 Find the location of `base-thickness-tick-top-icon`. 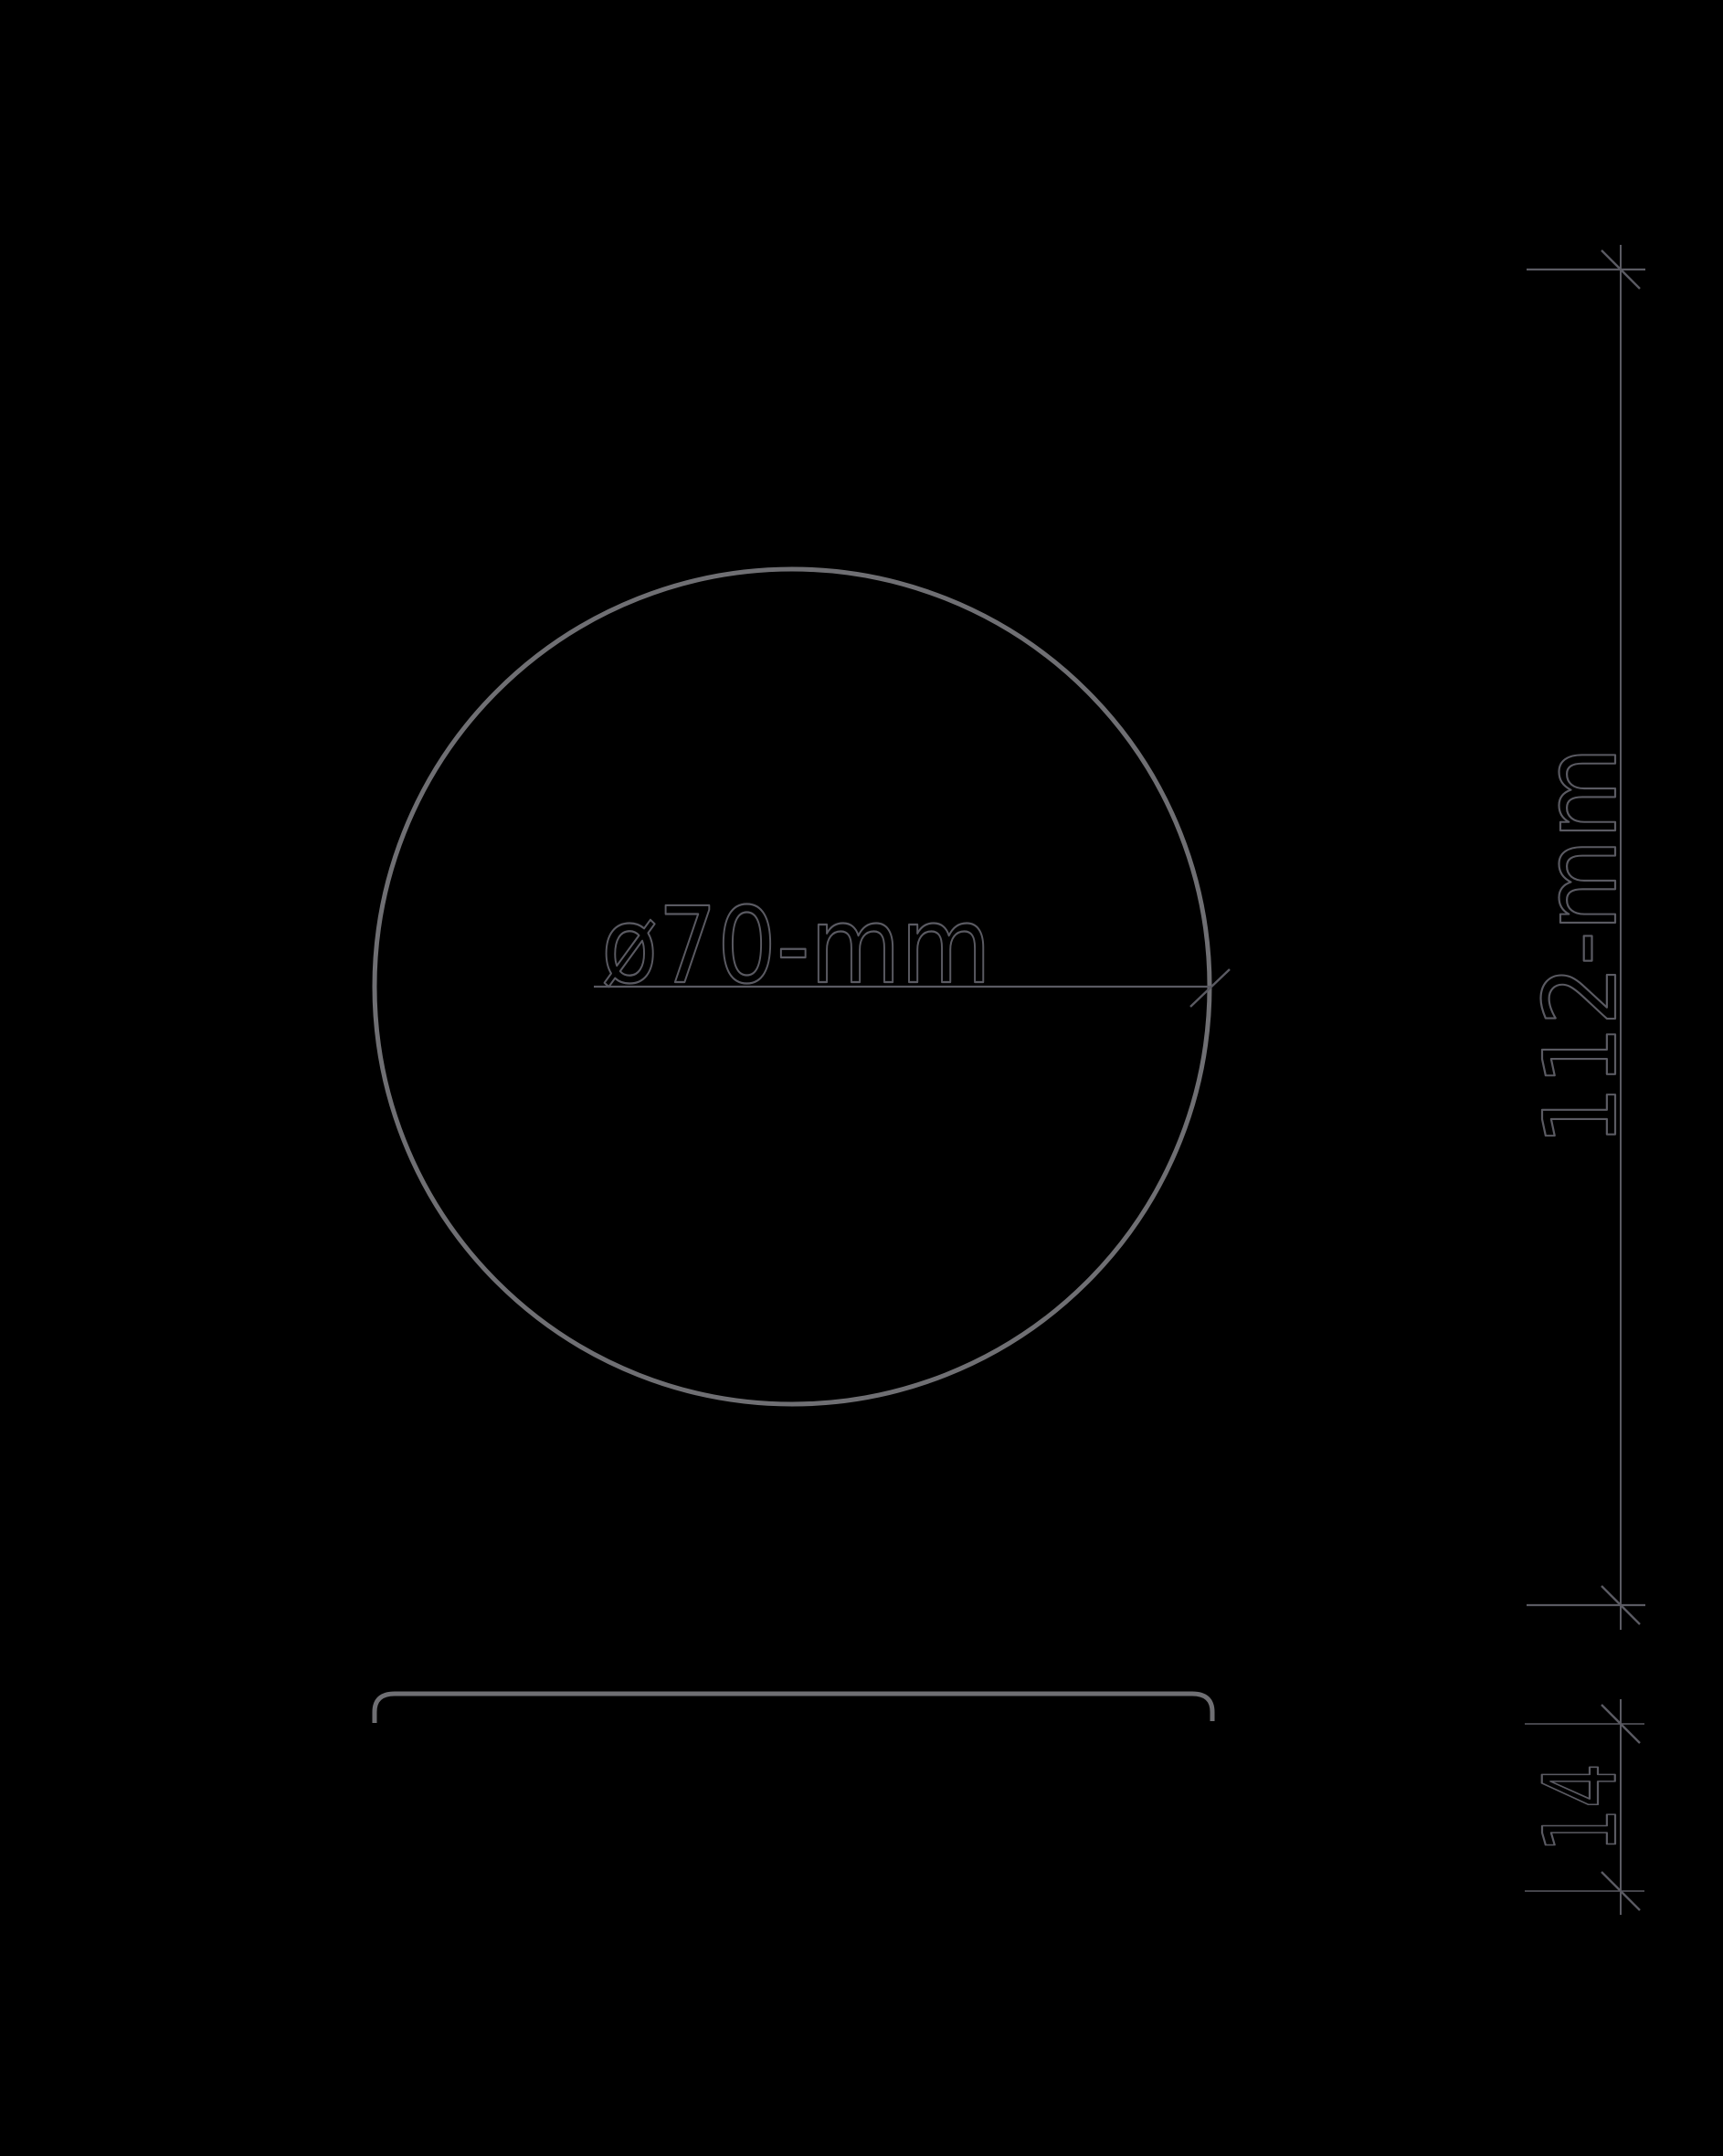

base-thickness-tick-top-icon is located at coordinates (1621, 1724).